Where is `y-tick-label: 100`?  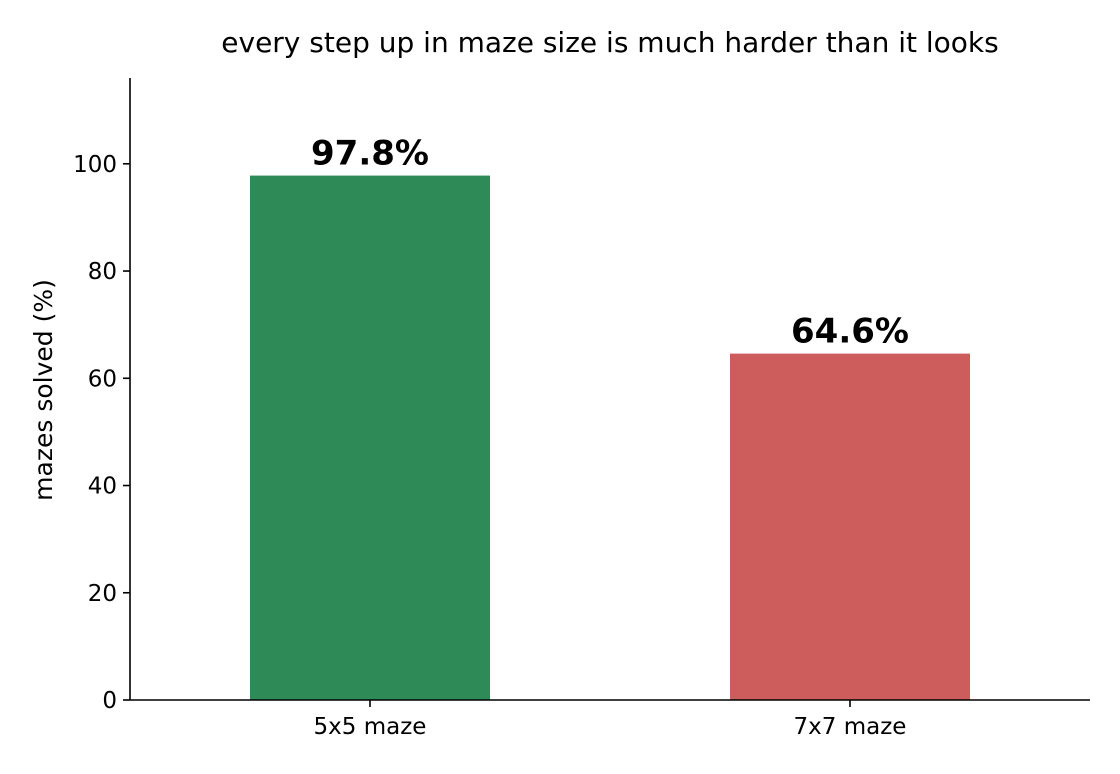
y-tick-label: 100 is located at coordinates (95, 165).